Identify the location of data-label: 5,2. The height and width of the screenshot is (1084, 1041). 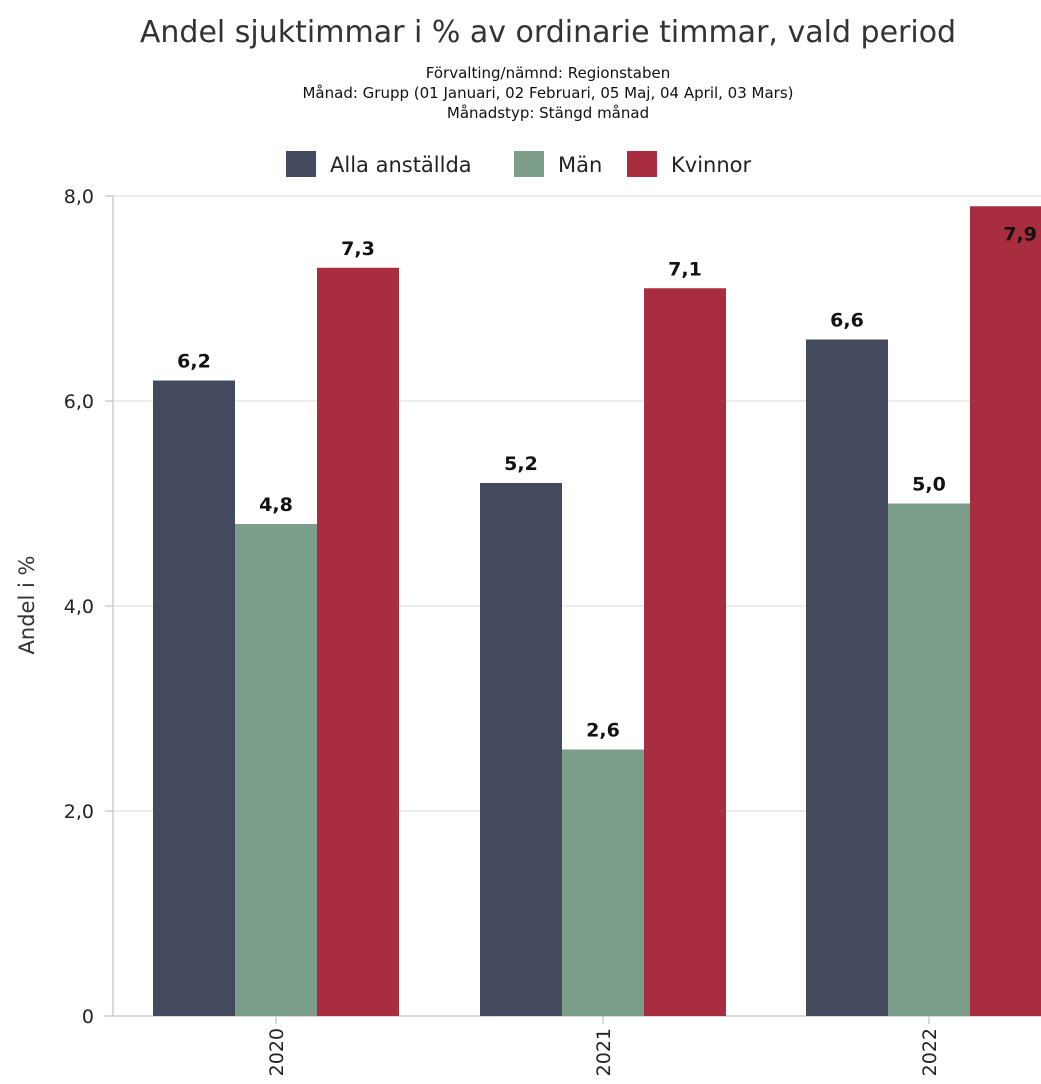
(521, 464).